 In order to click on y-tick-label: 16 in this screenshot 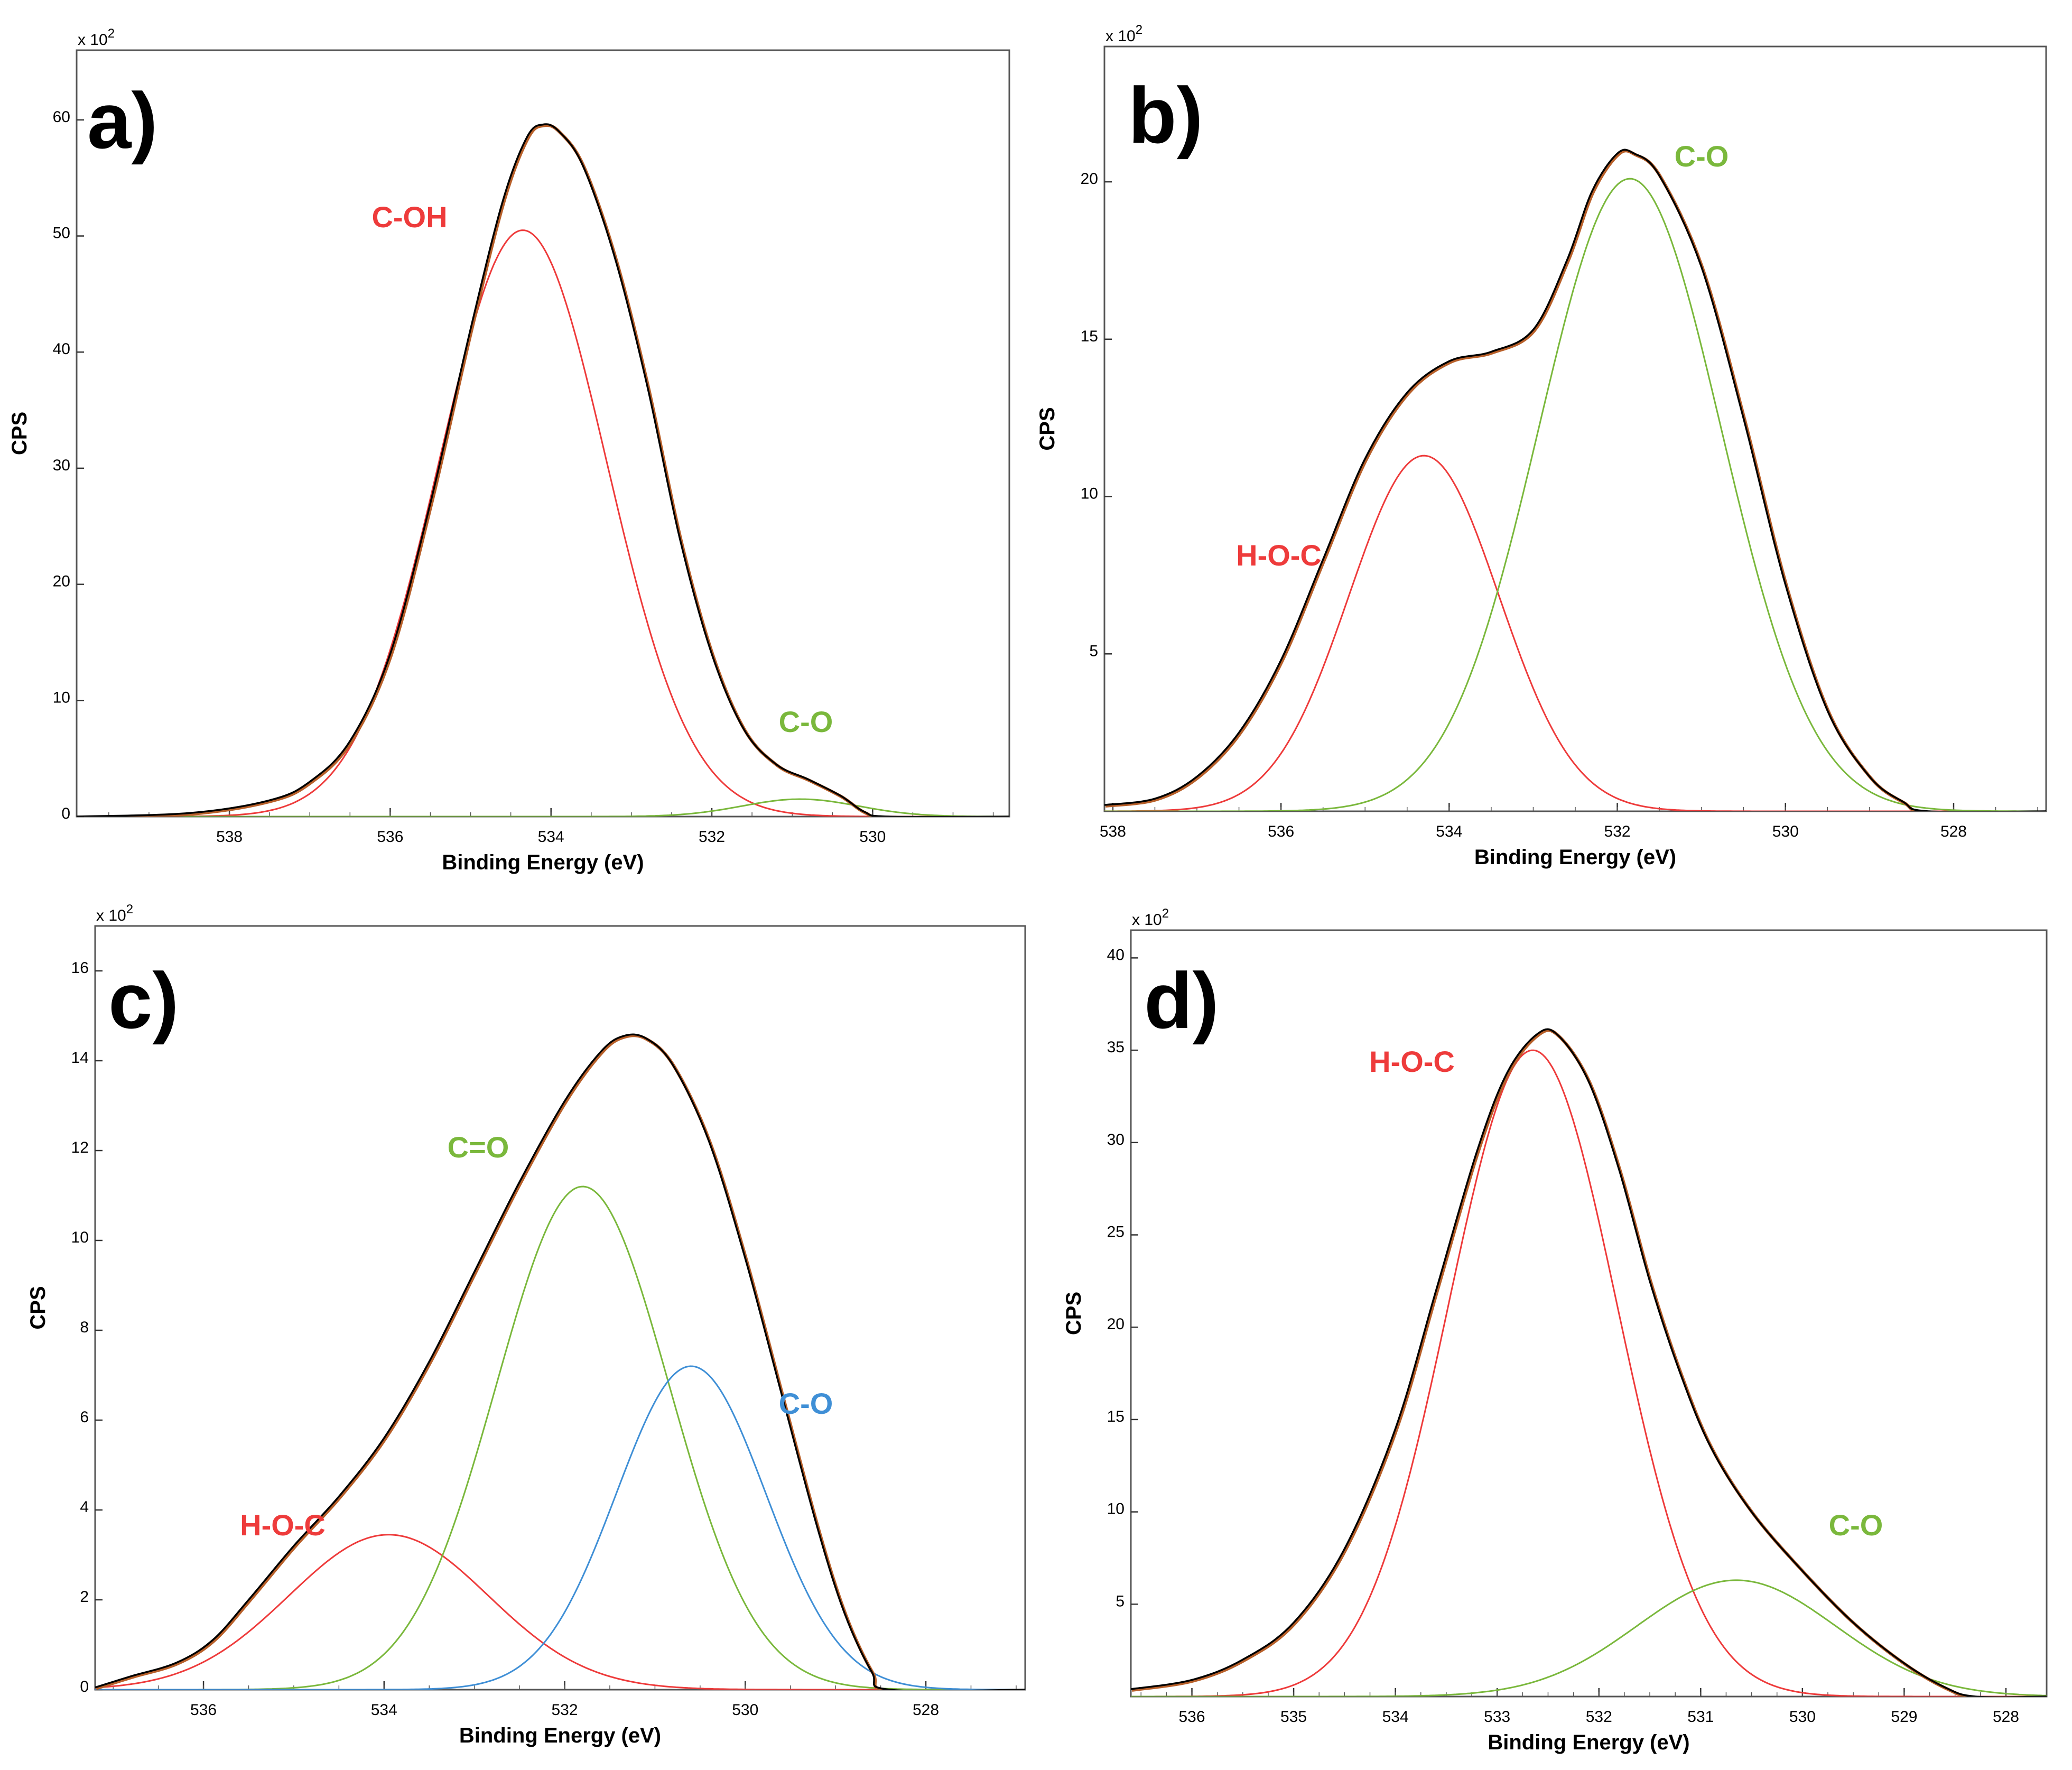, I will do `click(80, 968)`.